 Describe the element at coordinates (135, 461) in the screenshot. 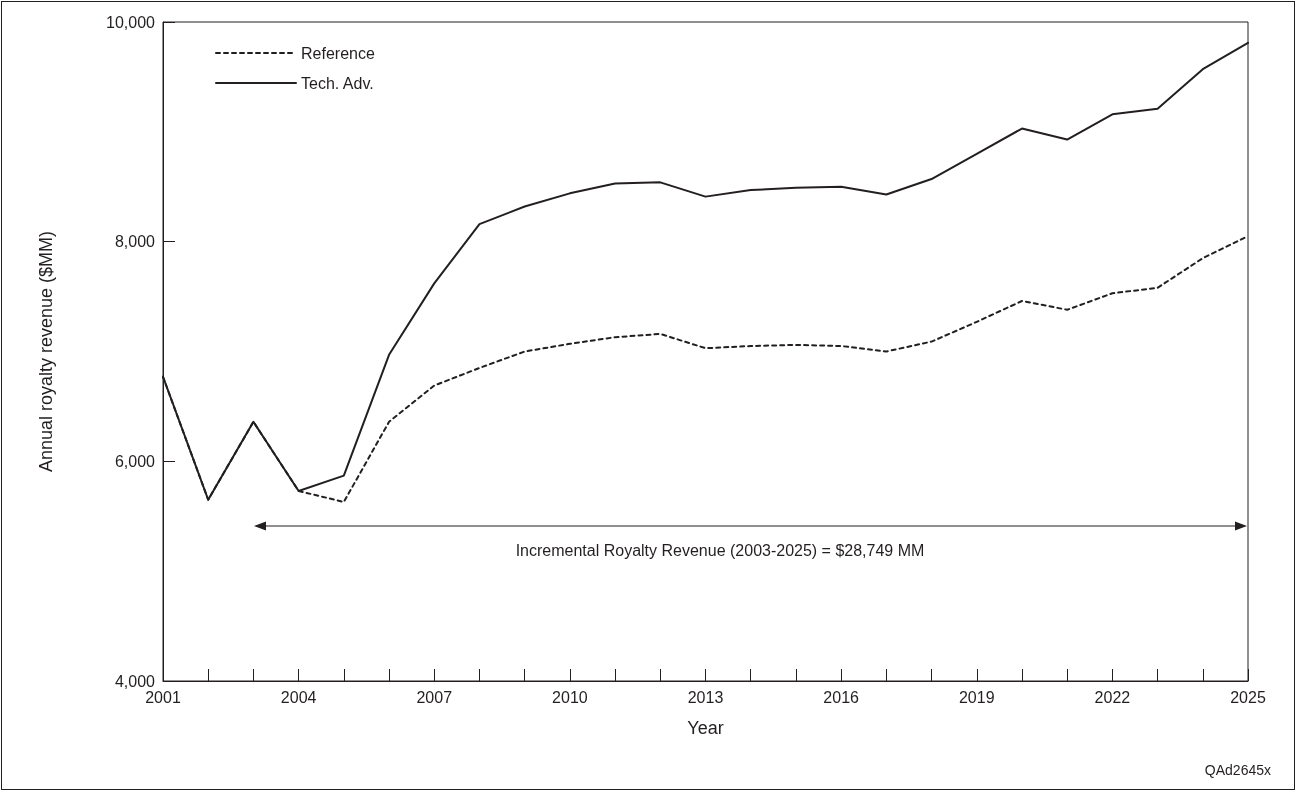

I see `y-tick-label: 6,000` at that location.